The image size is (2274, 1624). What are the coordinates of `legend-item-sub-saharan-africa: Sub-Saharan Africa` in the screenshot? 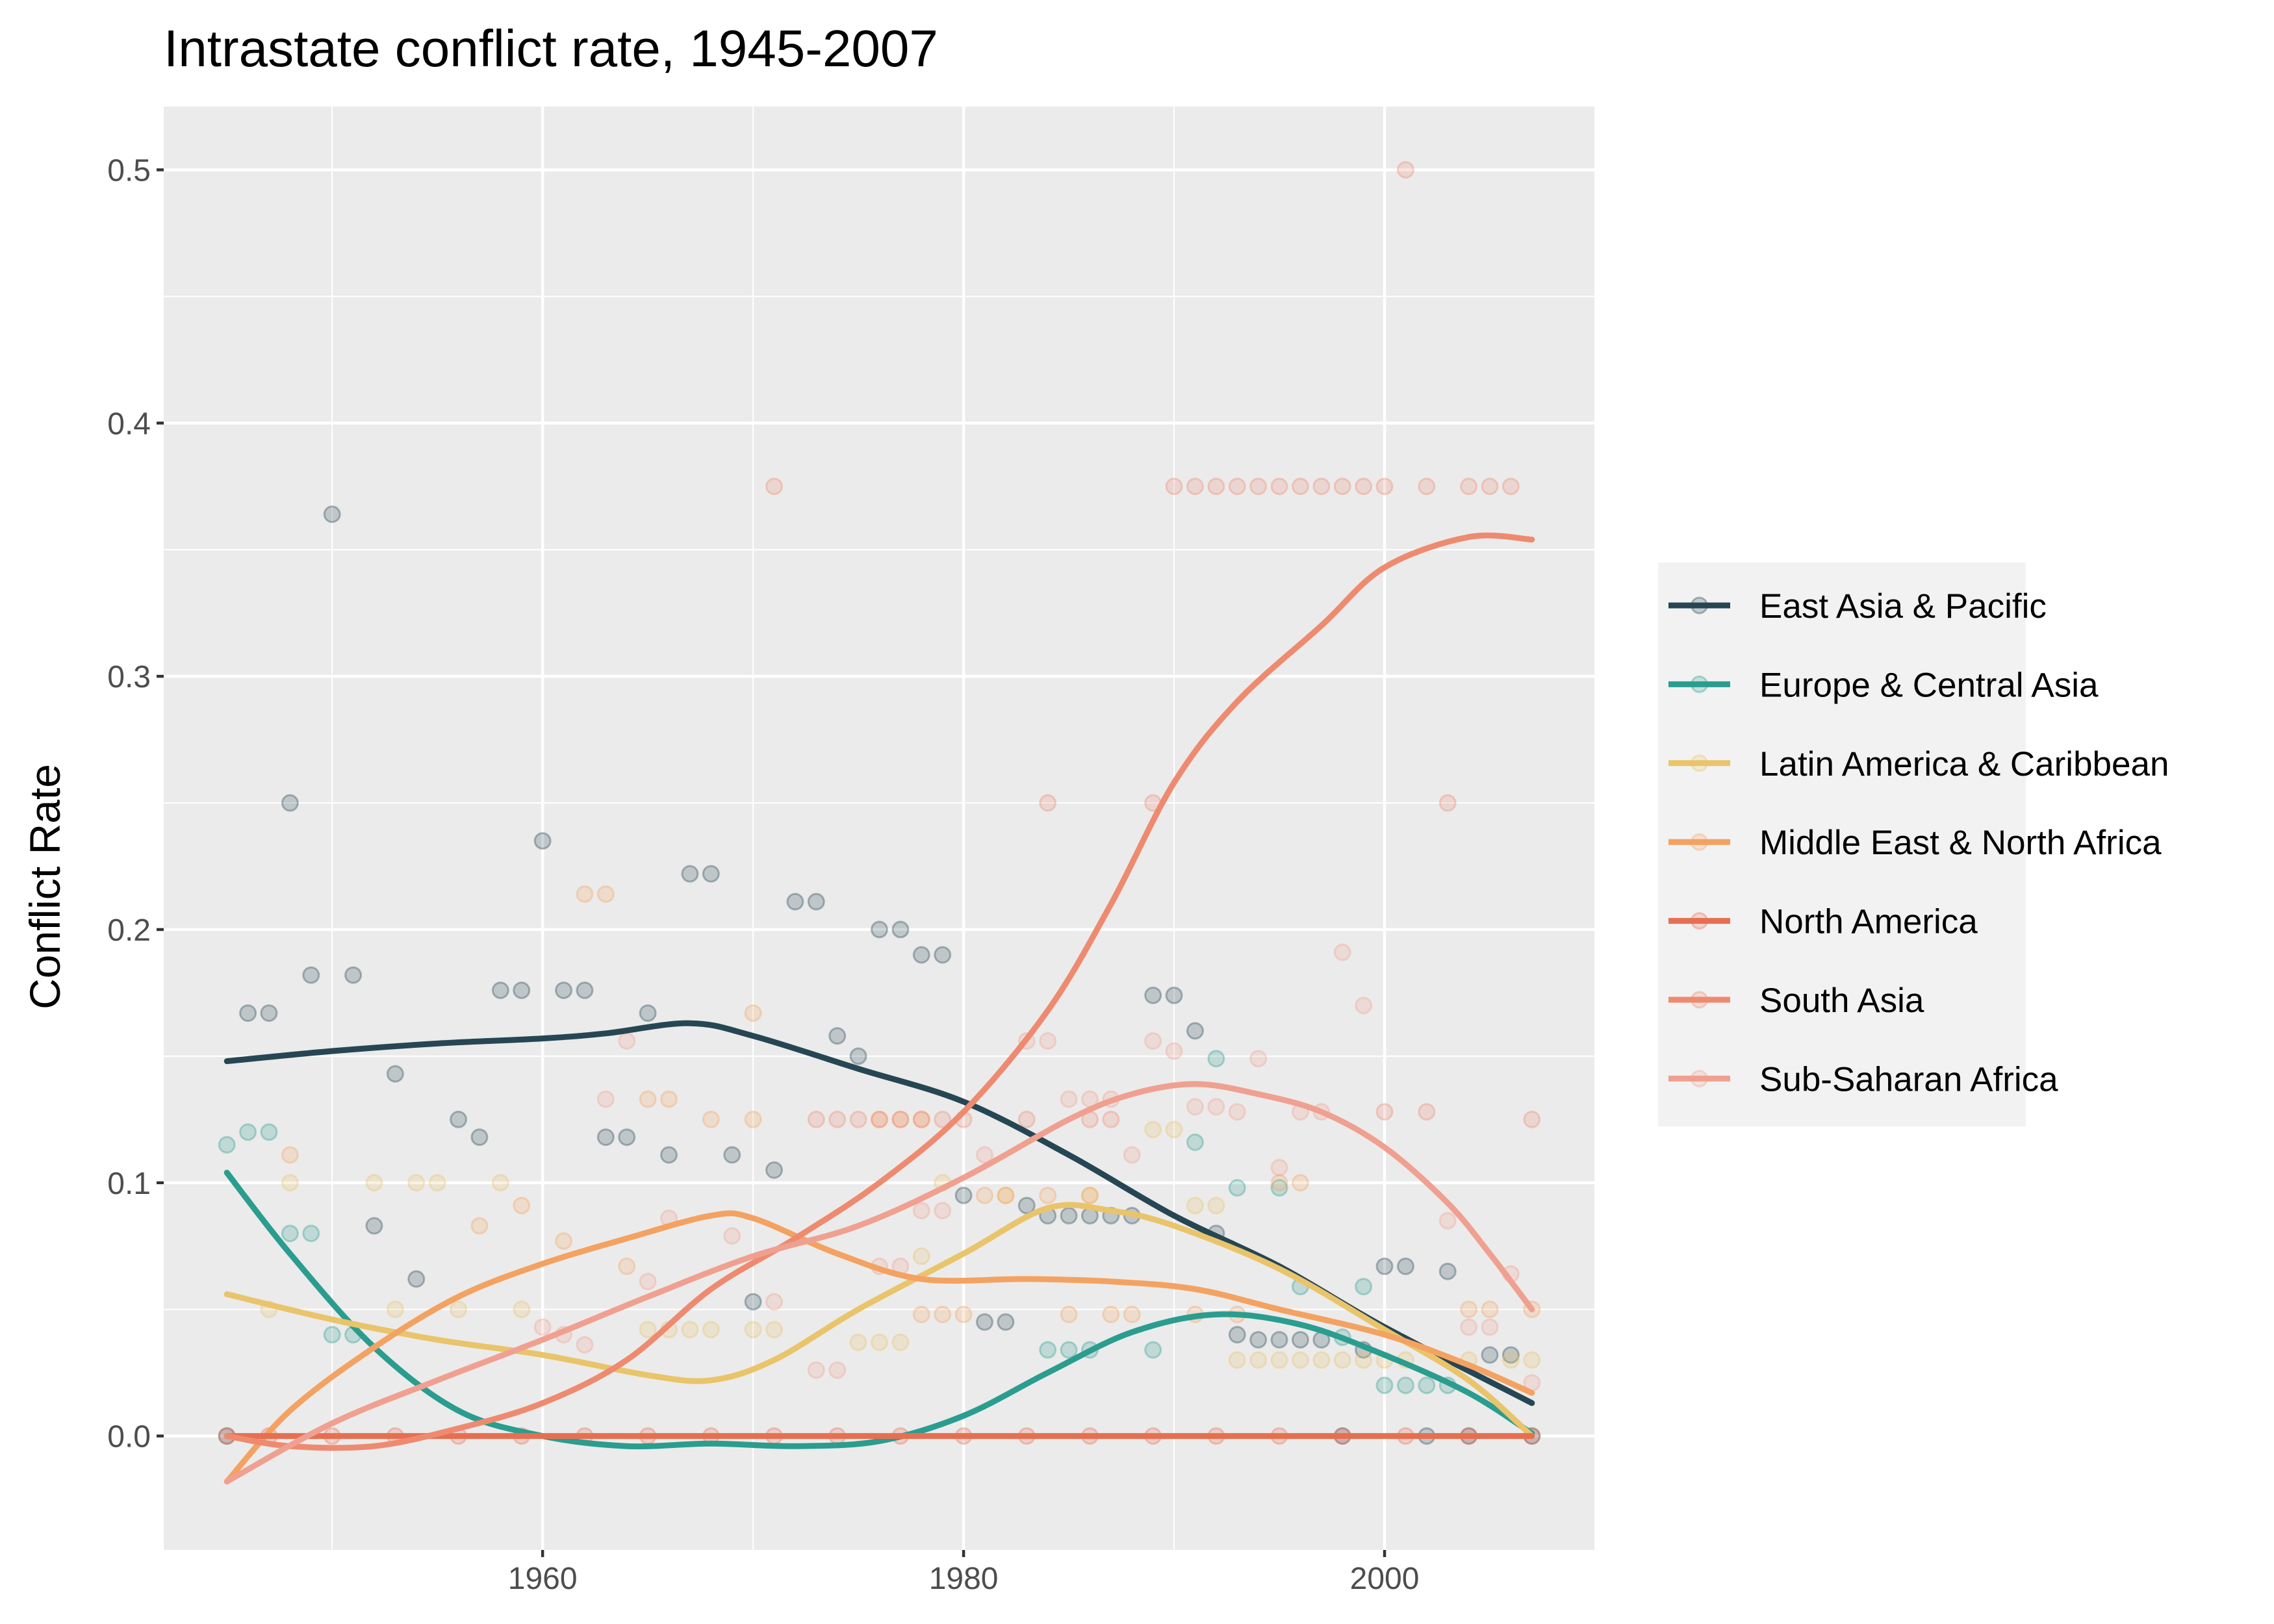 It's located at (1863, 1079).